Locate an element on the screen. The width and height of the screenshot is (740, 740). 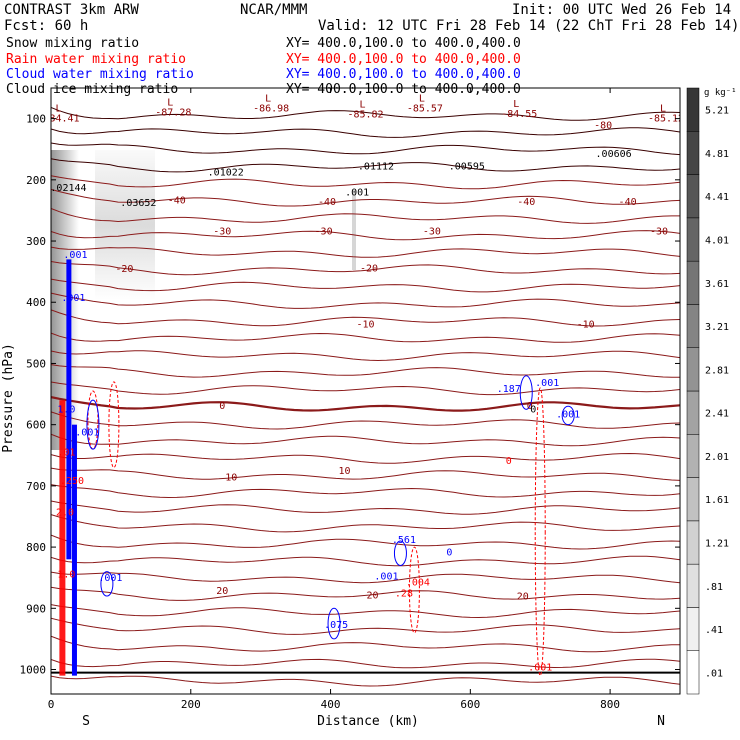
temperature-label: -10 is located at coordinates (365, 324).